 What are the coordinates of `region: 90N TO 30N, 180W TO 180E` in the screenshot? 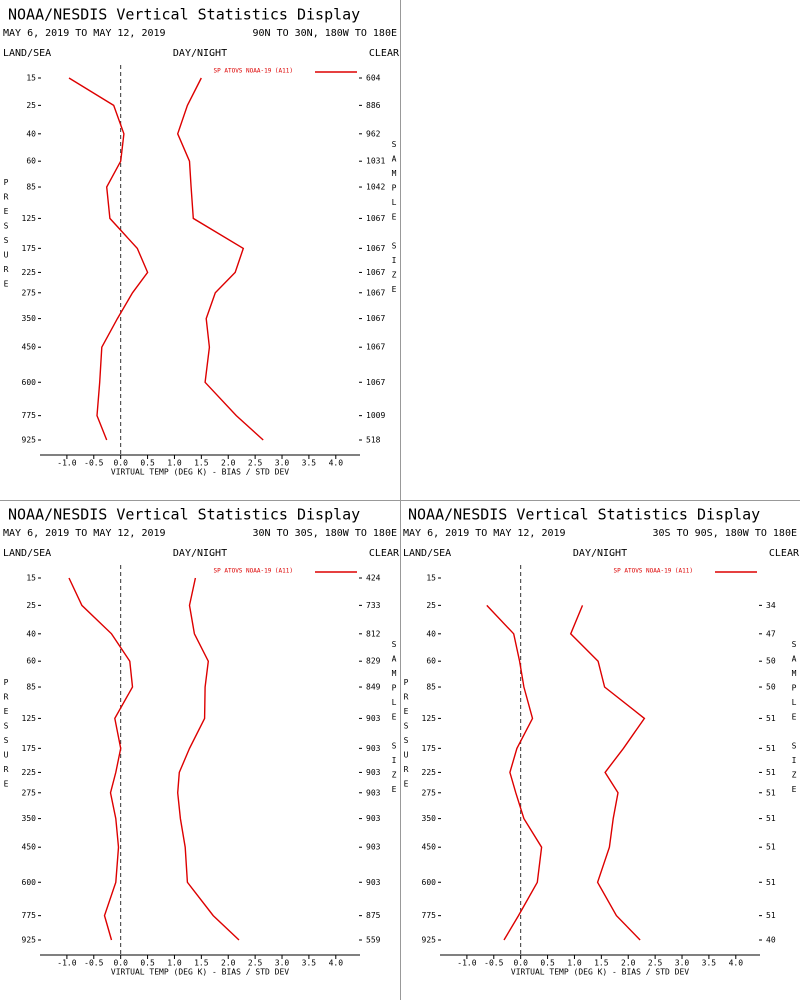 It's located at (325, 33).